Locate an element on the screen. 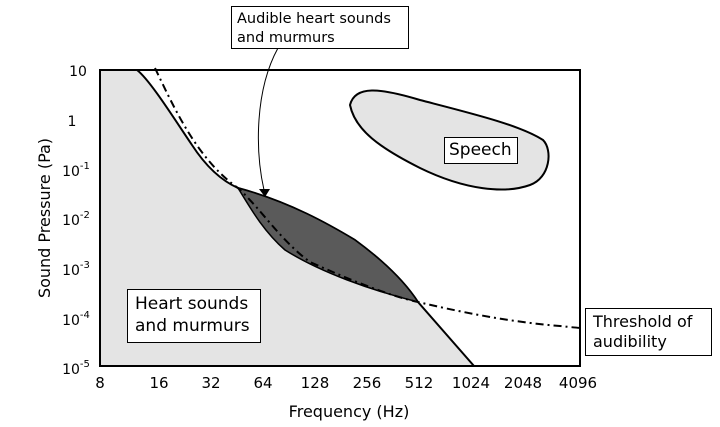 The height and width of the screenshot is (427, 720). heart-sounds-line: Heart sounds is located at coordinates (192, 304).